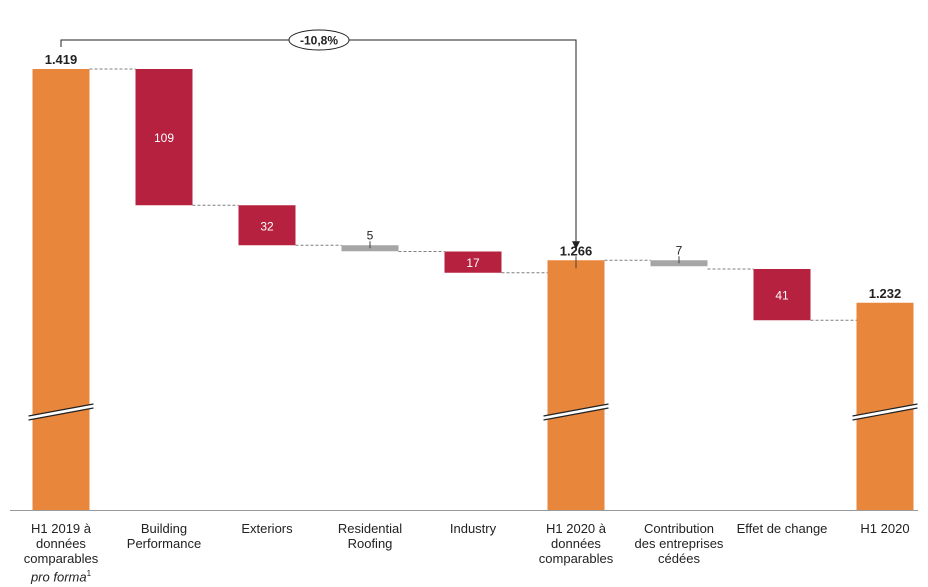 This screenshot has height=587, width=928. What do you see at coordinates (370, 235) in the screenshot?
I see `data-label-3: 5` at bounding box center [370, 235].